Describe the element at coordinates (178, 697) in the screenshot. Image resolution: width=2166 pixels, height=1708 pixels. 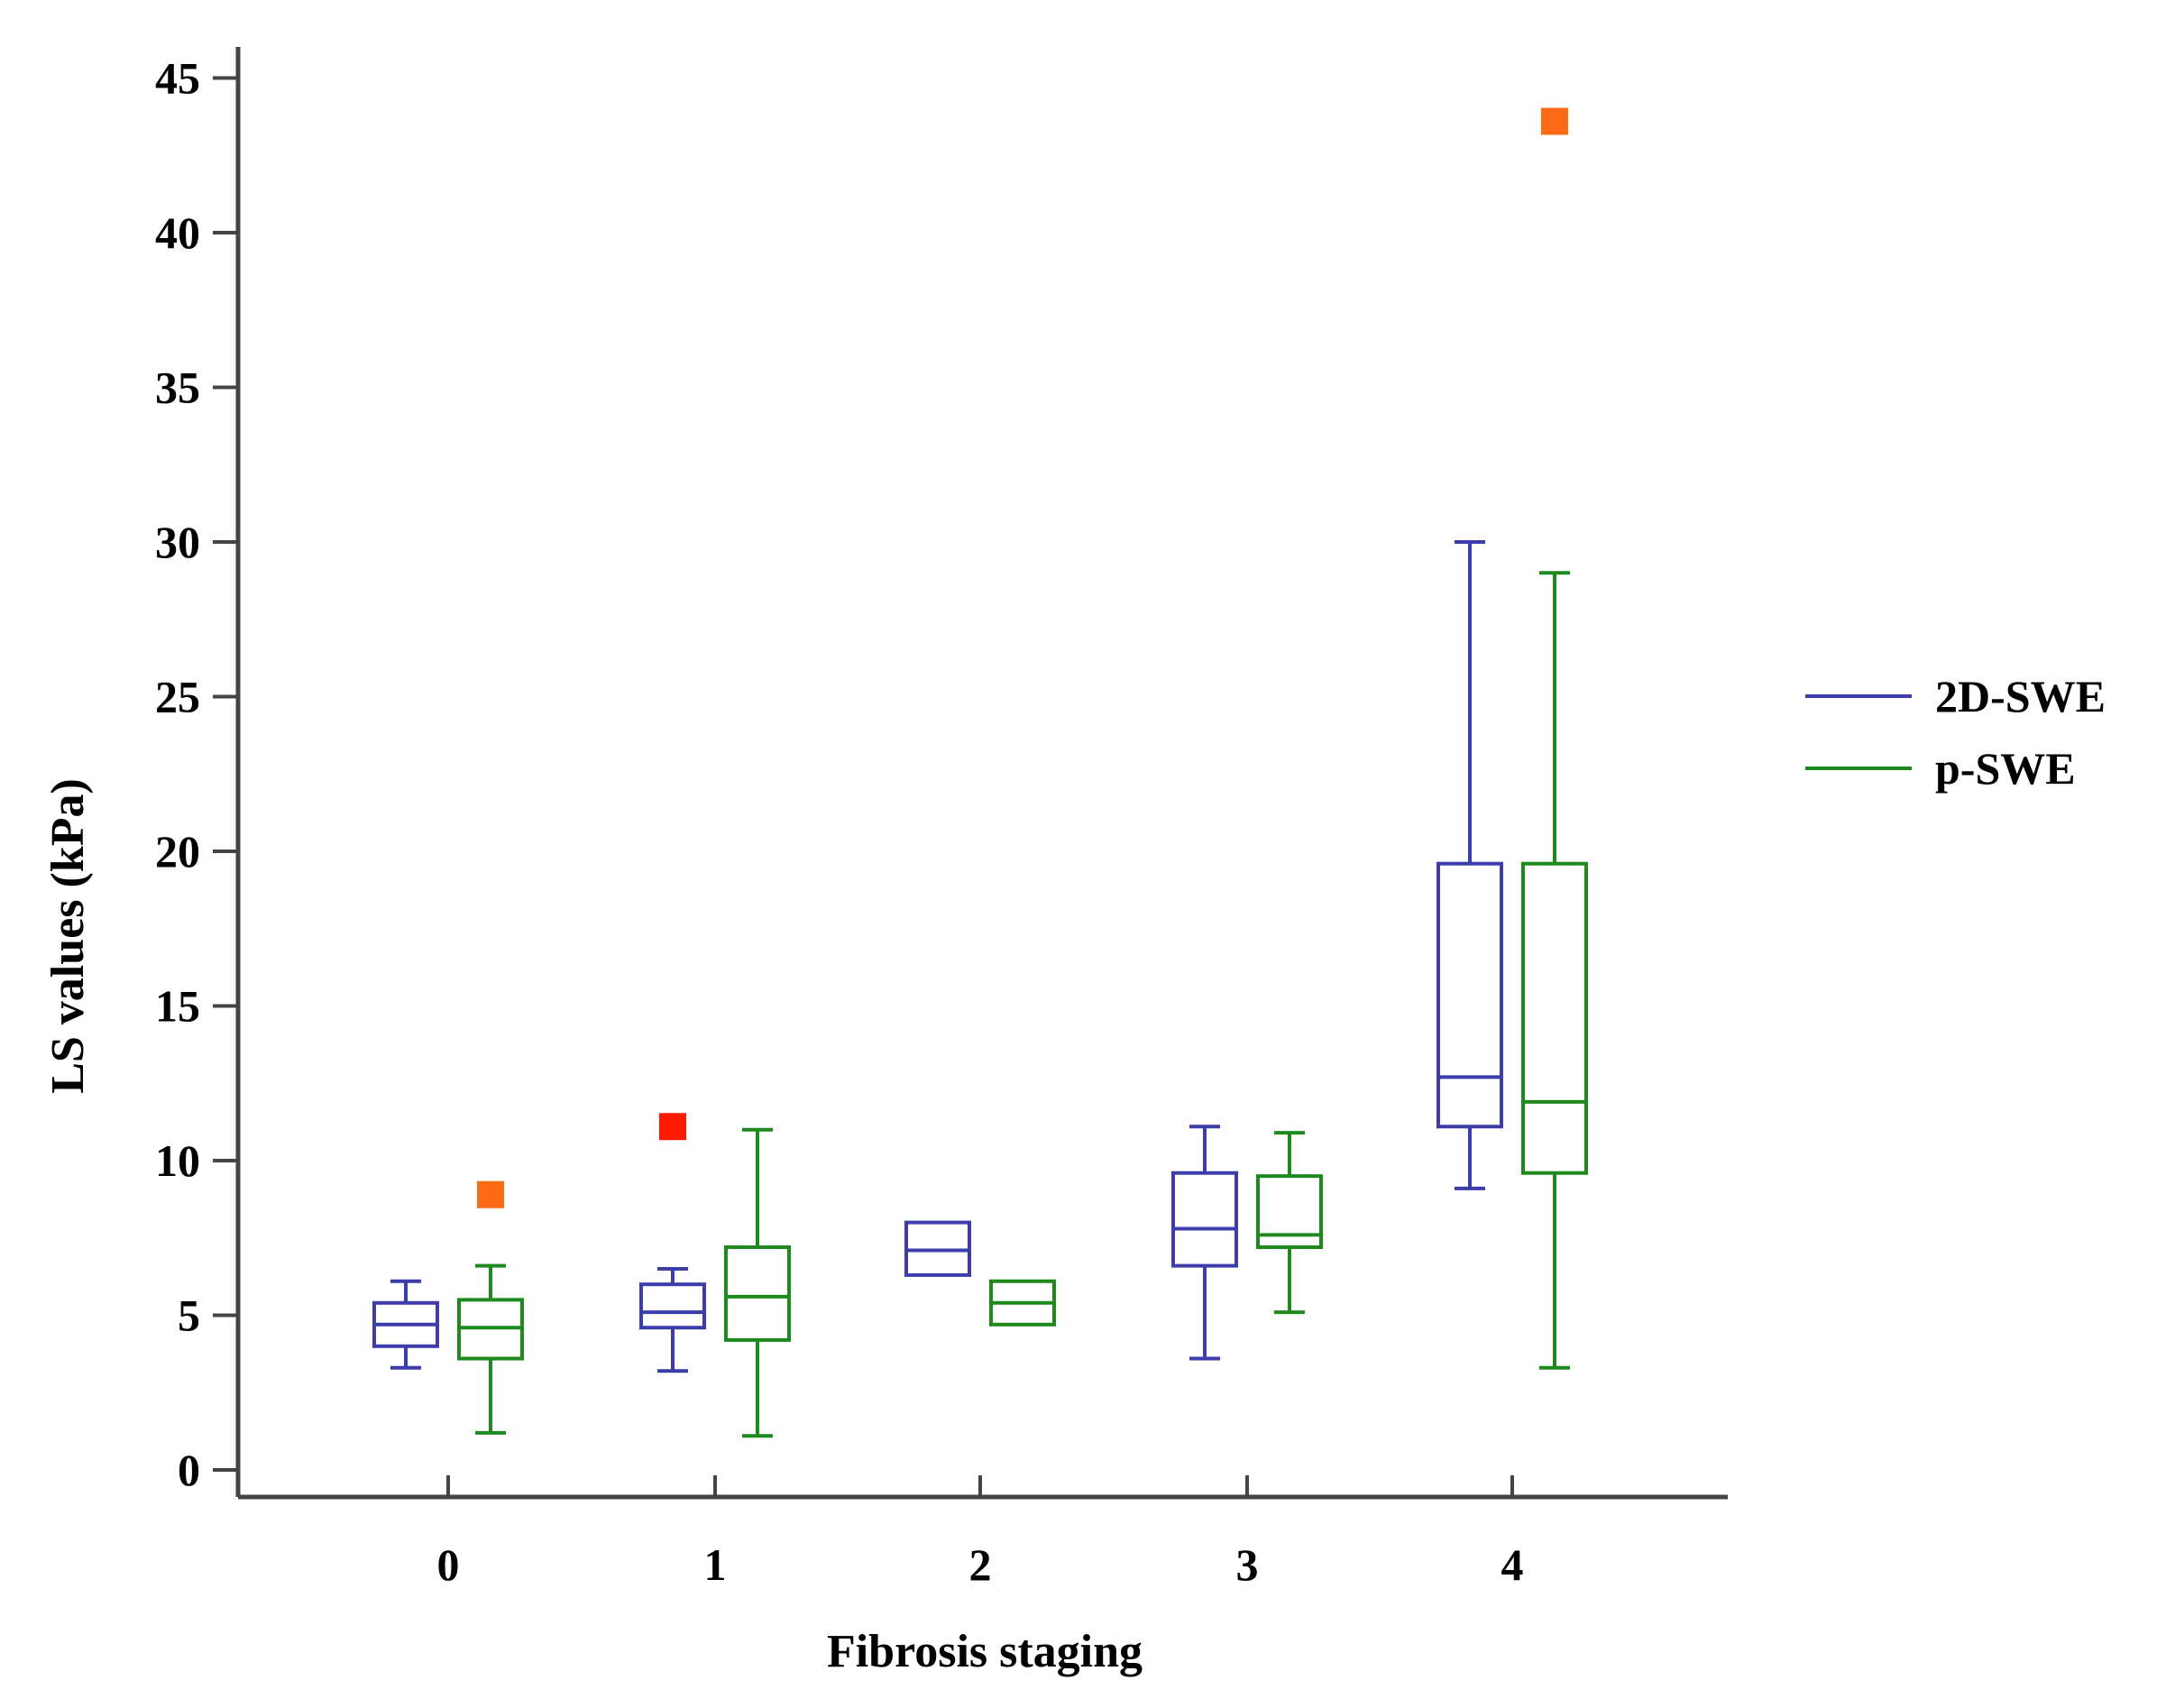
I see `y-tick-label: 25` at that location.